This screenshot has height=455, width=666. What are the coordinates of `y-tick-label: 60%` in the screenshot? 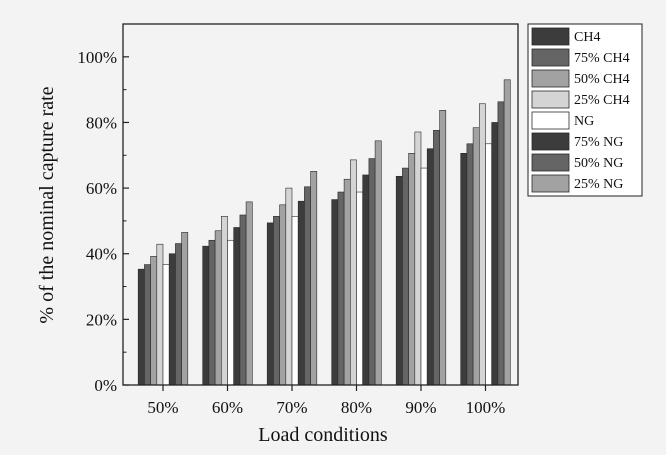 It's located at (101, 188).